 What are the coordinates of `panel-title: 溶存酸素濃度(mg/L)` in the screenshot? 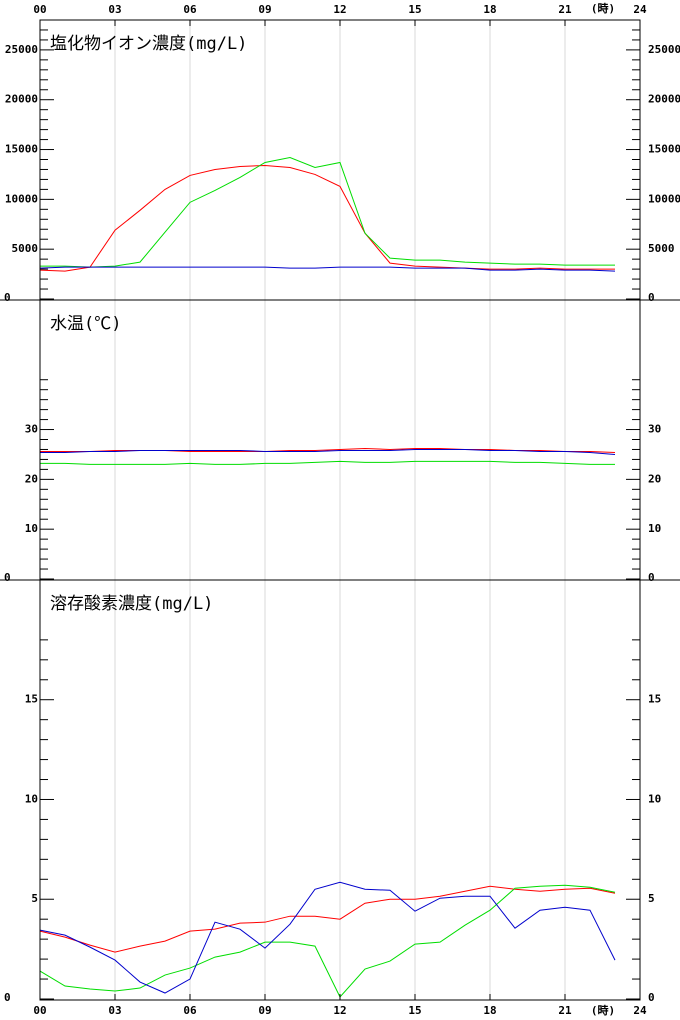 It's located at (131, 604).